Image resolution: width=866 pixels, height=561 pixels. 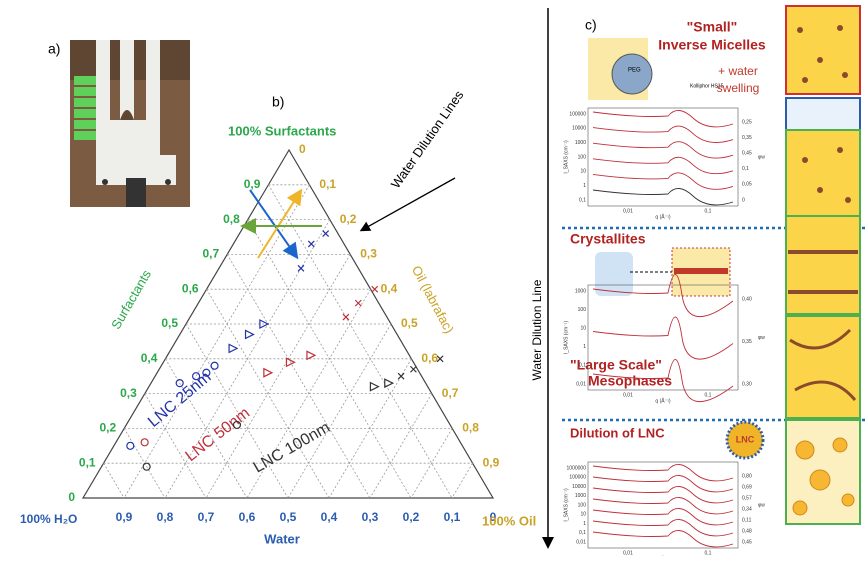 What do you see at coordinates (745, 439) in the screenshot?
I see `icon-text: LNC` at bounding box center [745, 439].